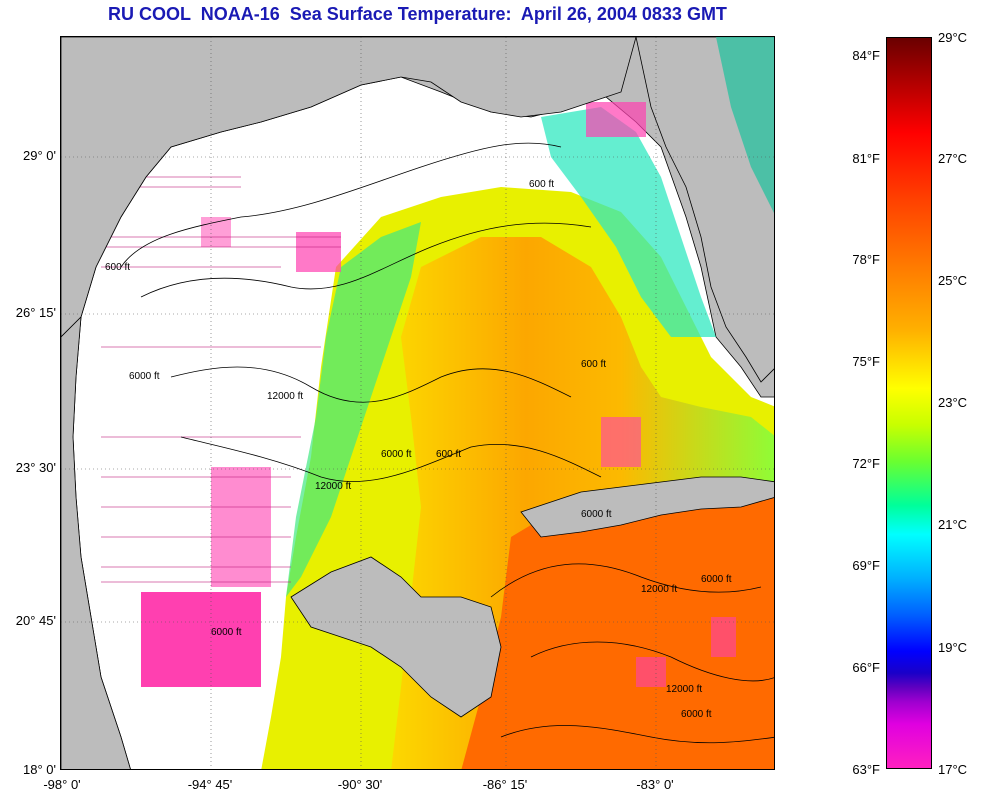 The height and width of the screenshot is (801, 984). I want to click on colorbar-c-label: 25°C, so click(953, 280).